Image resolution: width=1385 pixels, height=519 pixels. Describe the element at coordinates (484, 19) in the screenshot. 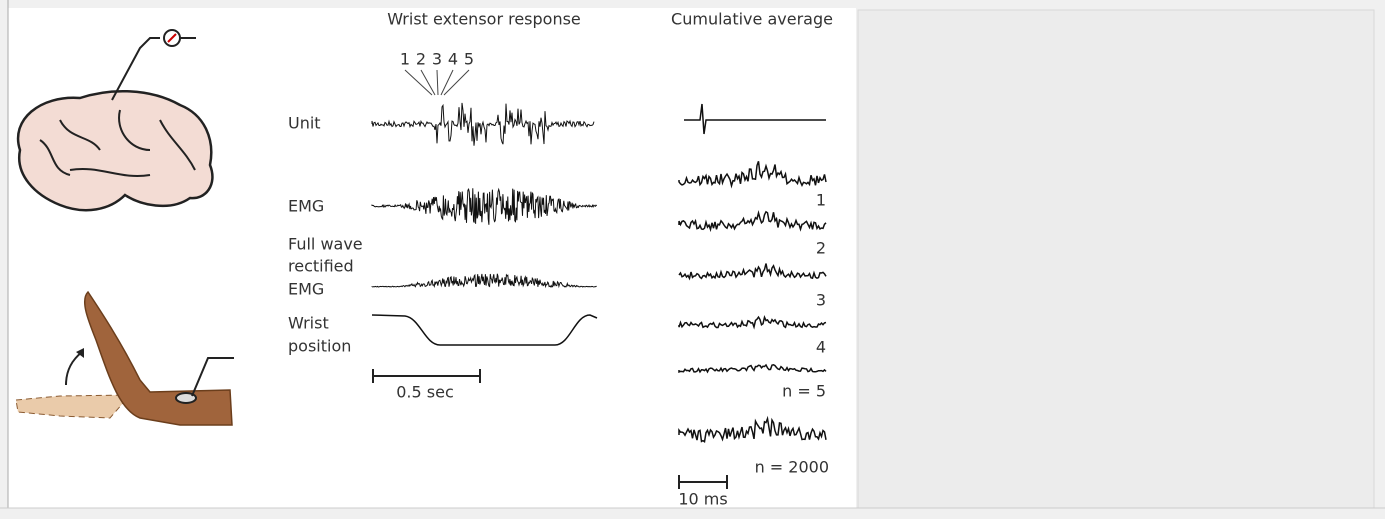

I see `response-title: Wrist extensor response` at that location.